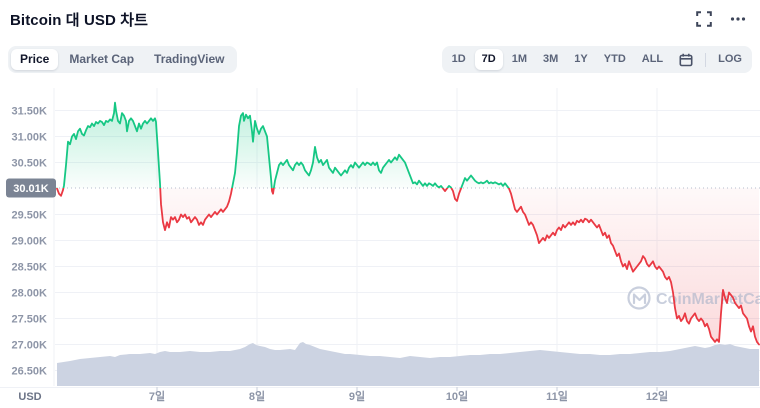  I want to click on y-axis-label: 27.50K, so click(30, 320).